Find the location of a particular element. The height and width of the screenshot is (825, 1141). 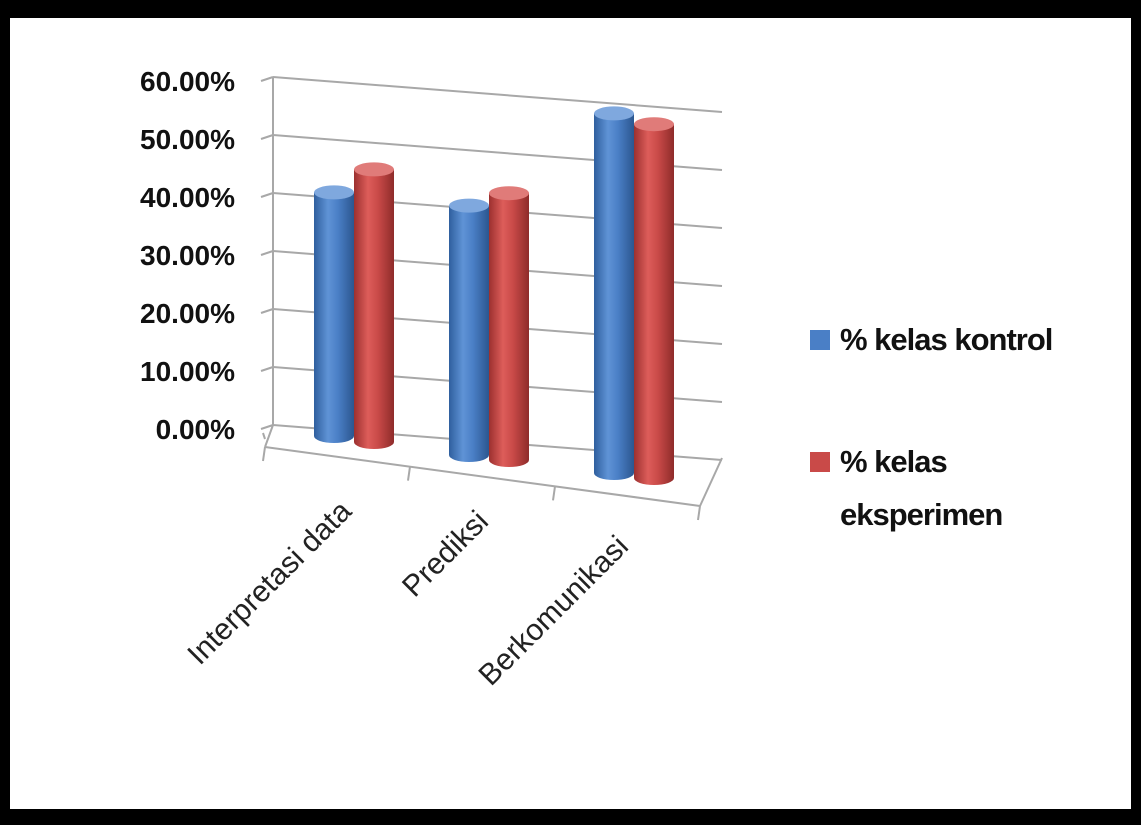

axis-corner is located at coordinates (264, 436).